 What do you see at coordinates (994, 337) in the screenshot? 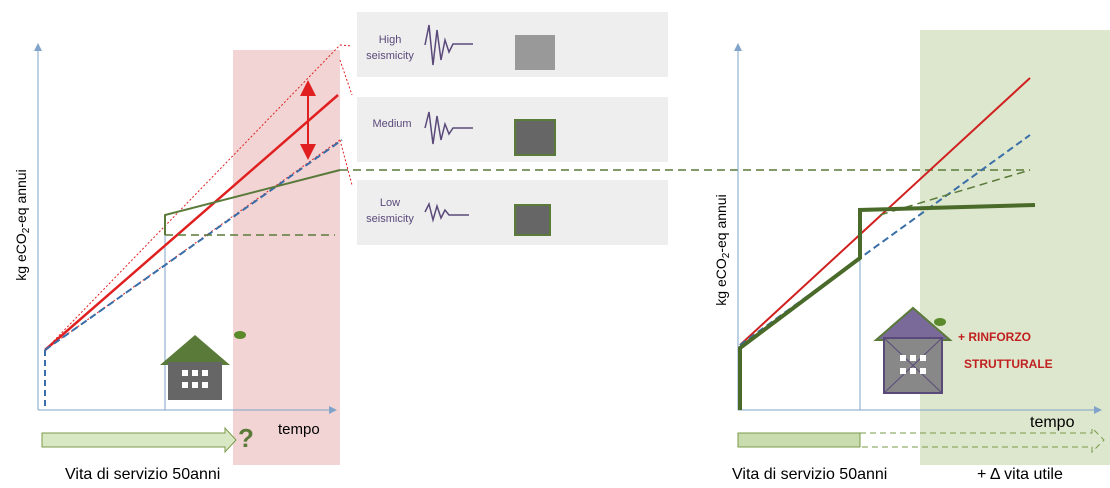
I see `reinforcement-label: + RINFORZO` at bounding box center [994, 337].